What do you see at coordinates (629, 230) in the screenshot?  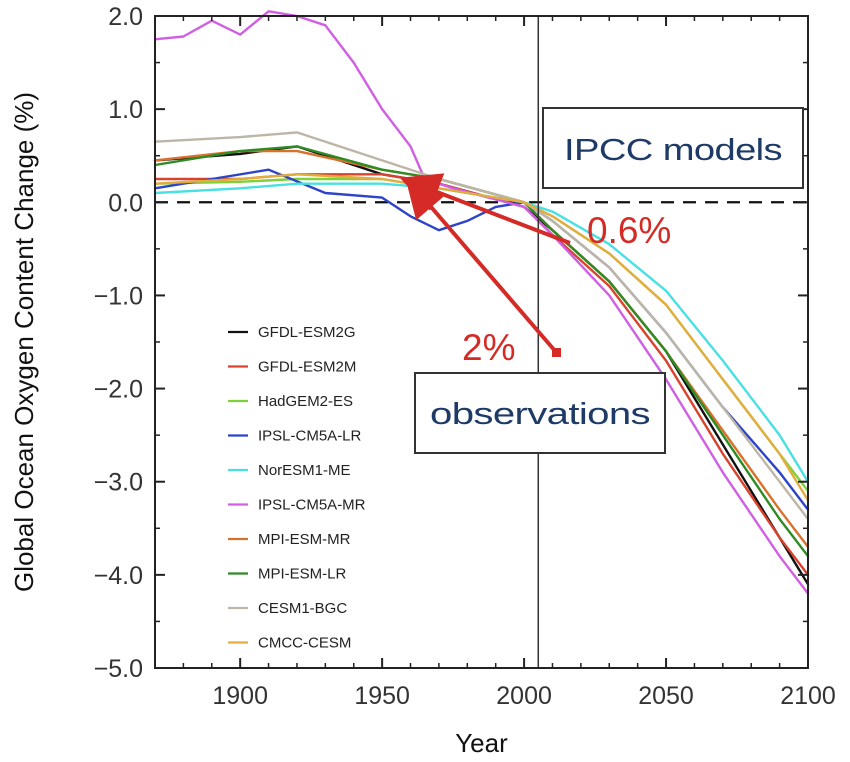 I see `models-change-value: 0.6%` at bounding box center [629, 230].